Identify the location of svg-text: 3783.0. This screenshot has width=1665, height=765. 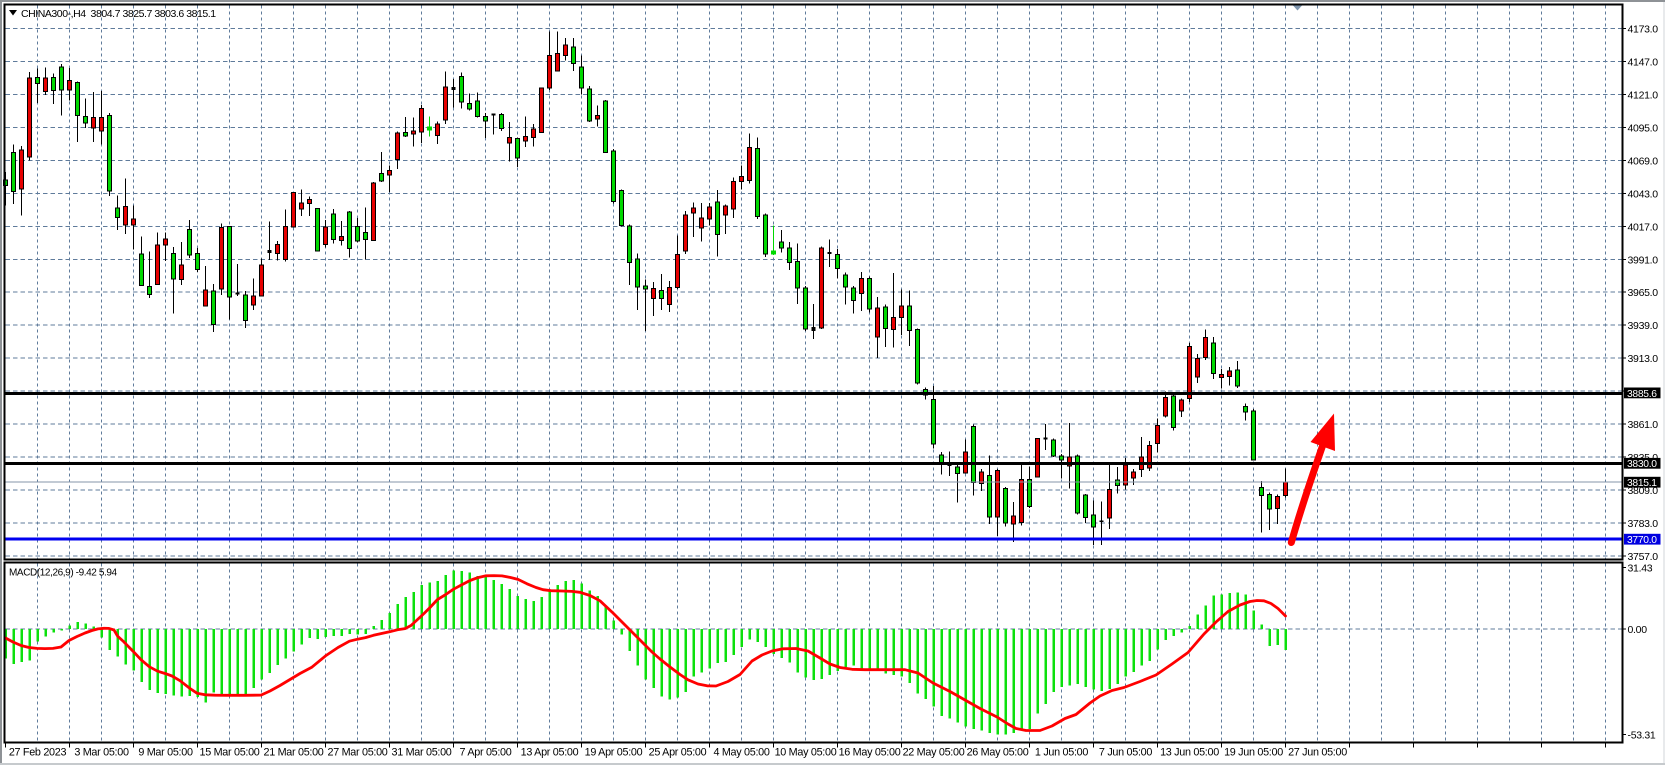
(1643, 524).